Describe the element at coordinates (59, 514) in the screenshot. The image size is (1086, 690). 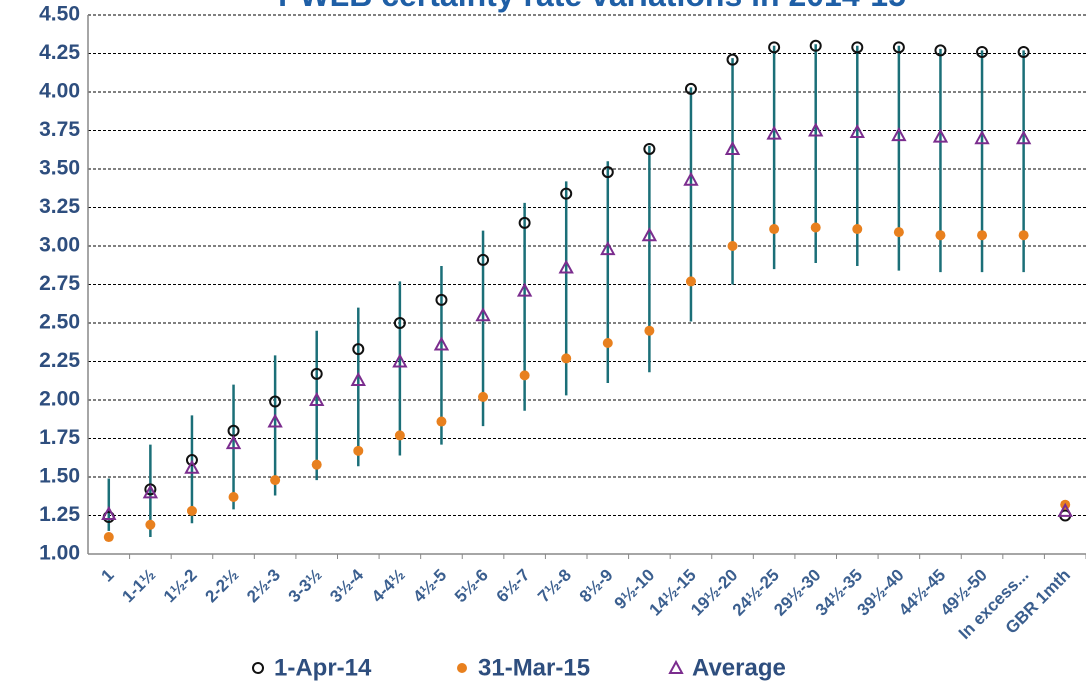
I see `y-tick-label: 1.25` at that location.